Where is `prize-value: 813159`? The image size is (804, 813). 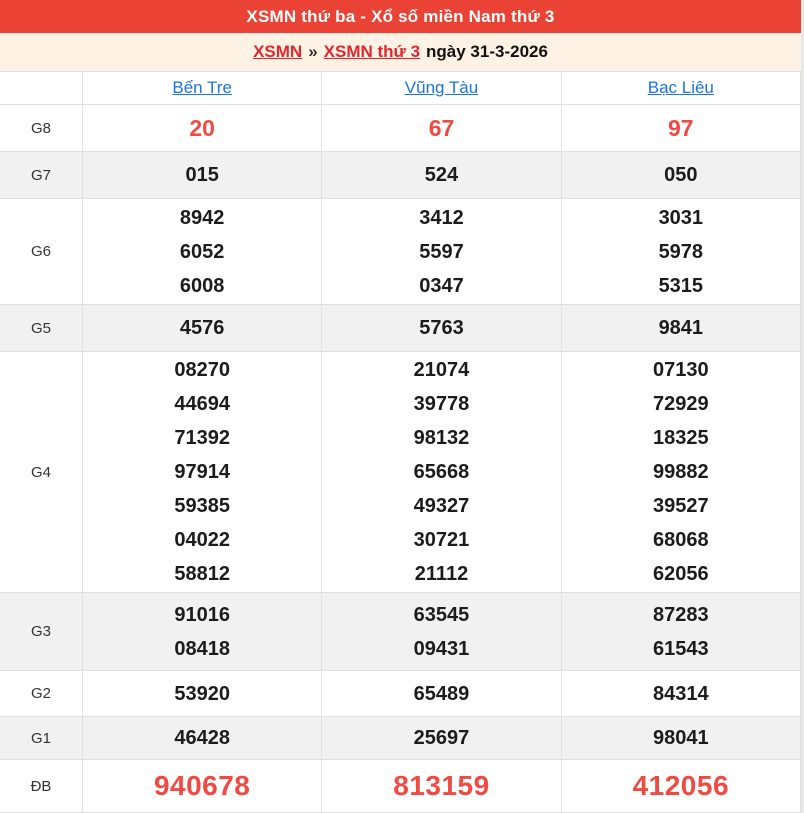
prize-value: 813159 is located at coordinates (441, 785).